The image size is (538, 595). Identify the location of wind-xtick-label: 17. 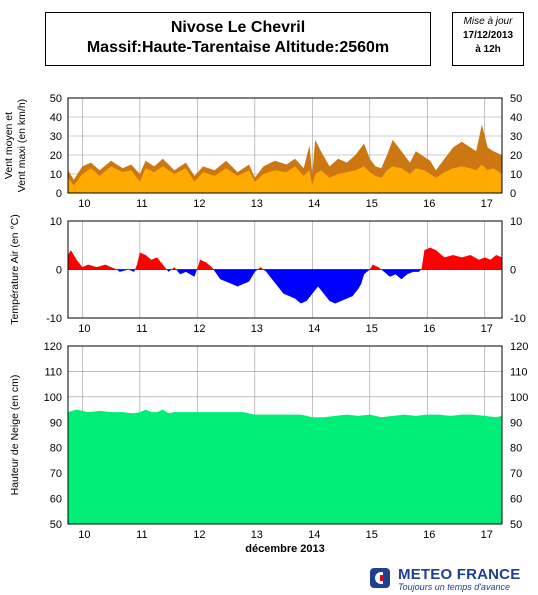
(487, 204).